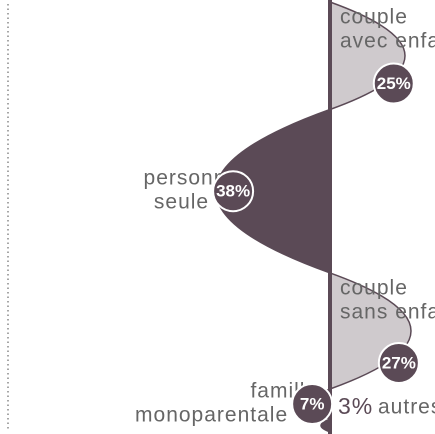 The width and height of the screenshot is (435, 434). What do you see at coordinates (406, 407) in the screenshot?
I see `category-label: autres` at bounding box center [406, 407].